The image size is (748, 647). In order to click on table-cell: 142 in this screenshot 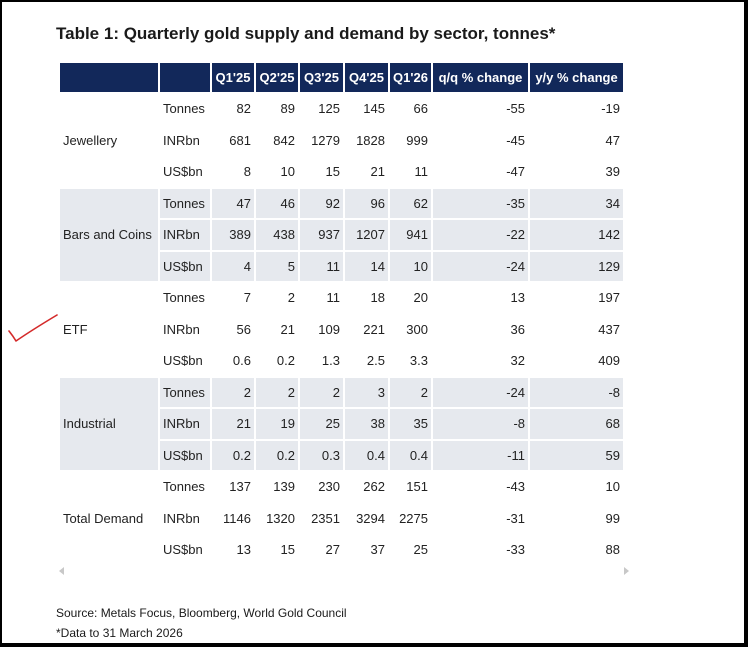, I will do `click(576, 235)`.